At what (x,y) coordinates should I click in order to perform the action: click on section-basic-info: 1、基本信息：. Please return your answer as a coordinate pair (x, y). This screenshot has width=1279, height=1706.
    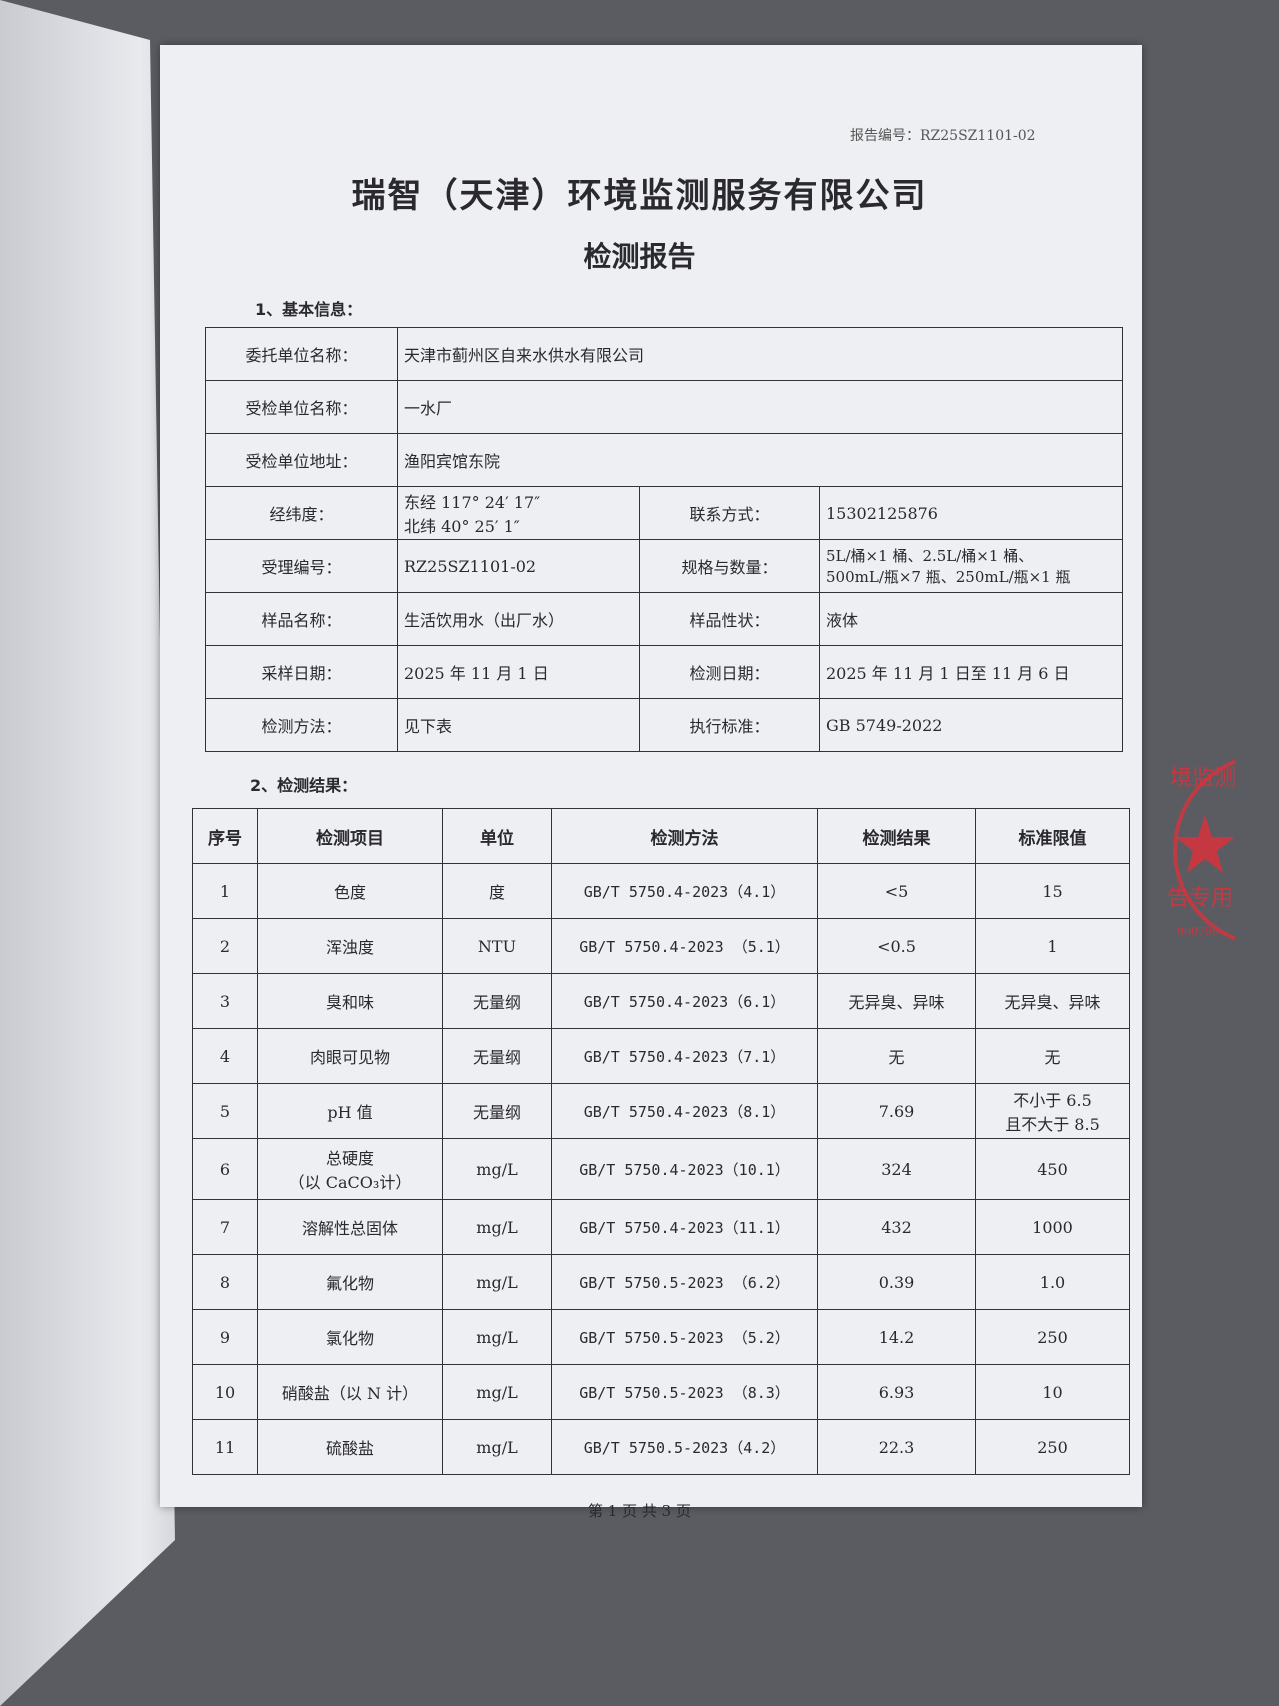
    Looking at the image, I should click on (309, 309).